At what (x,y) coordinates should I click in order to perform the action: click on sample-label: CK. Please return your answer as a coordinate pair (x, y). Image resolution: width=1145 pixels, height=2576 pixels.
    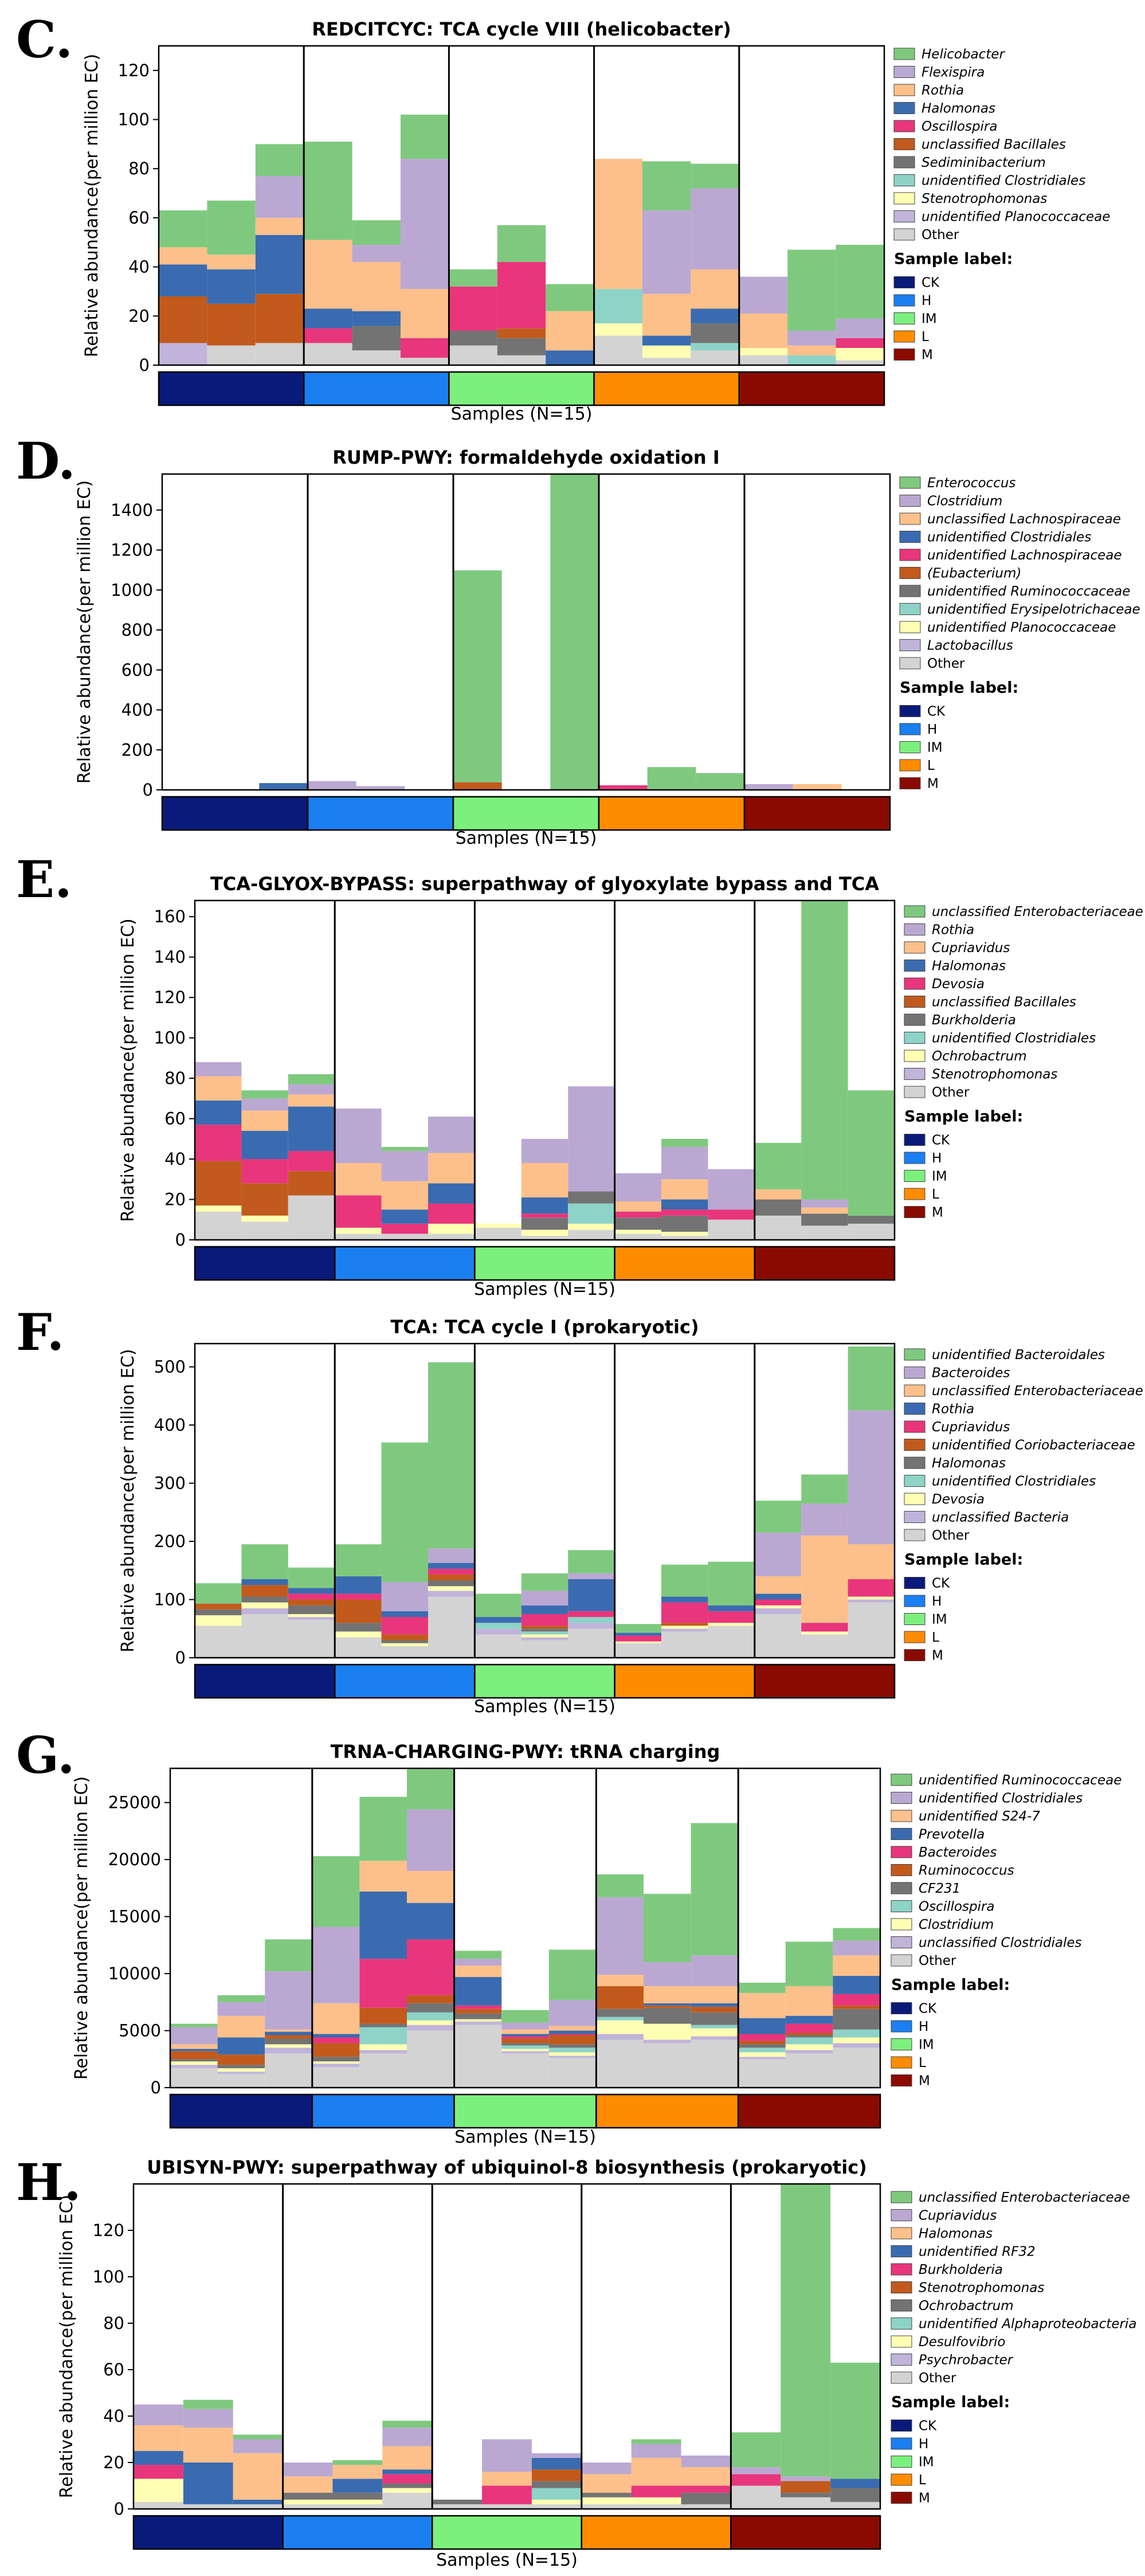
    Looking at the image, I should click on (928, 2426).